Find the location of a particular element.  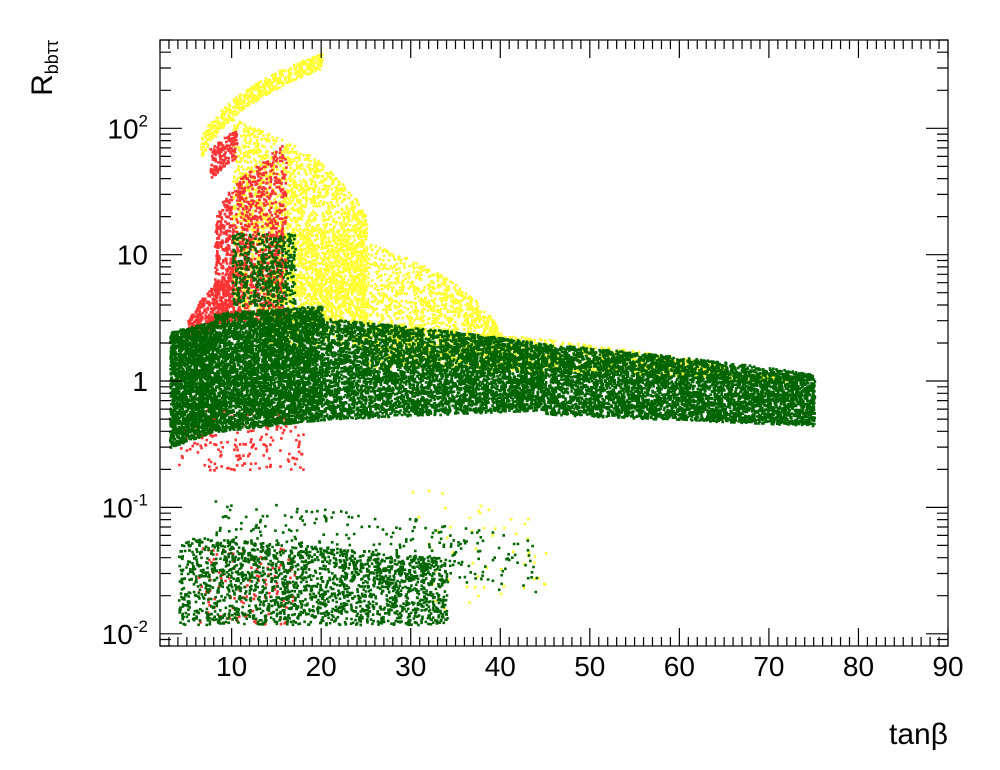

y-axis-title-main: R is located at coordinates (42, 85).